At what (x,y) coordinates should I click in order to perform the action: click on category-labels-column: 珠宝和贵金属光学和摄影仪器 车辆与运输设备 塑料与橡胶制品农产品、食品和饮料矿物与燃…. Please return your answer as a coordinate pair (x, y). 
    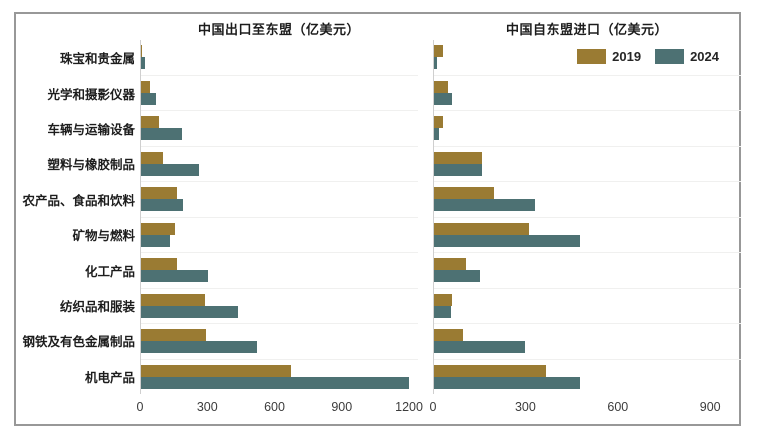
    Looking at the image, I should click on (78, 217).